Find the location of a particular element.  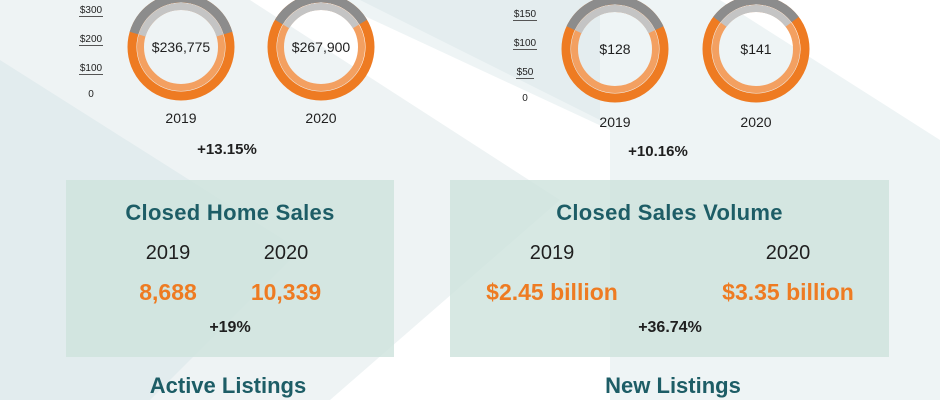

scale-tick: $300 is located at coordinates (91, 11).